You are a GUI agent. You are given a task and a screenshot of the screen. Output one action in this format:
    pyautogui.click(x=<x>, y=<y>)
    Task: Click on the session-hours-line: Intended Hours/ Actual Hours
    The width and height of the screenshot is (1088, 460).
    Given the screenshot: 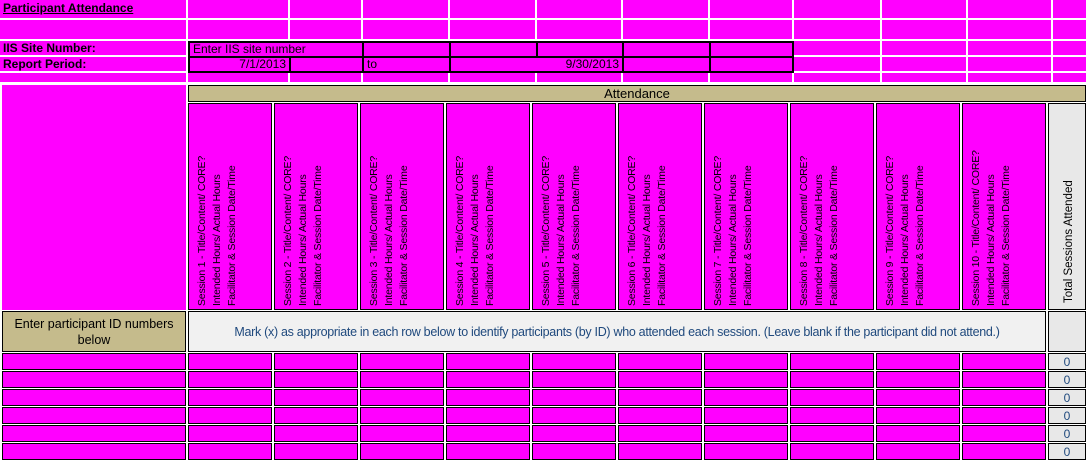 What is the action you would take?
    pyautogui.click(x=217, y=240)
    